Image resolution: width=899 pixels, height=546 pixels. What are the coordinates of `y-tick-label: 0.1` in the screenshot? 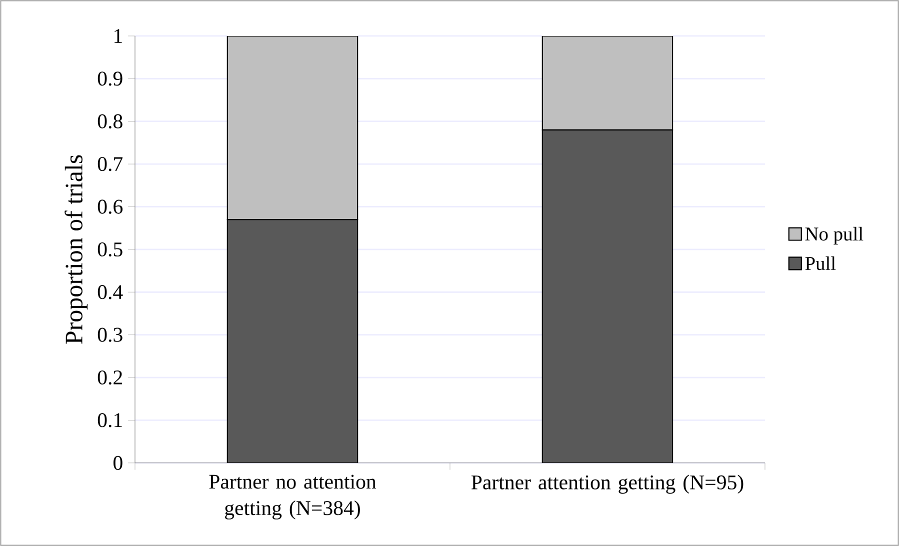 It's located at (110, 420).